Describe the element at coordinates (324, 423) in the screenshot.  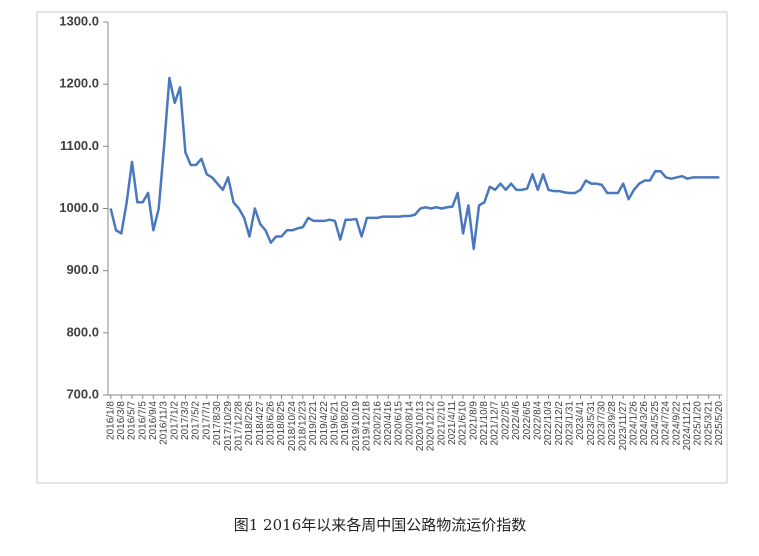
I see `x-tick-label: 2019/4/22` at that location.